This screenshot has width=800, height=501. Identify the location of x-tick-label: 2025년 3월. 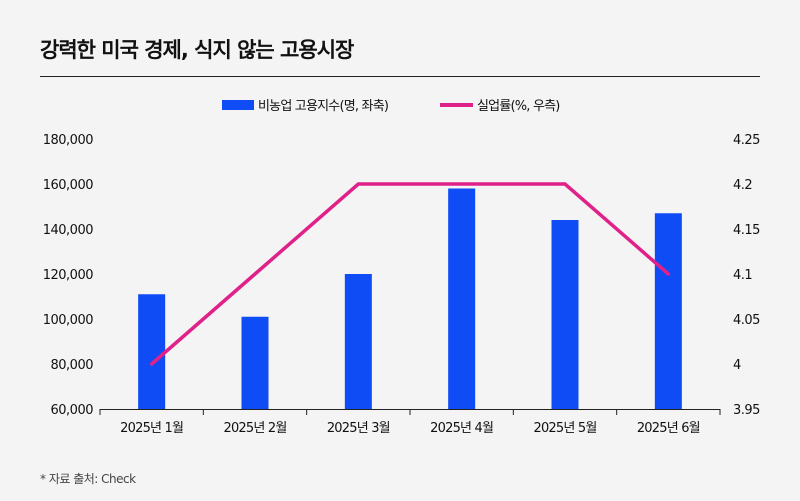
(358, 428).